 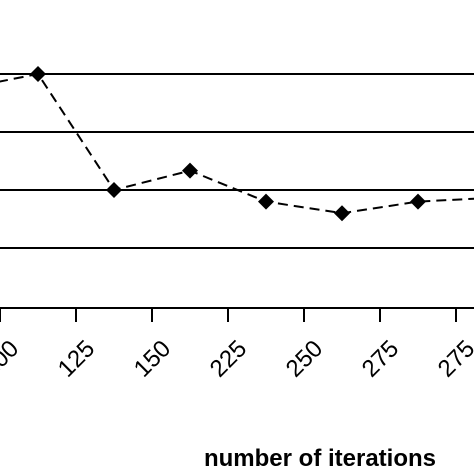 I want to click on x-tick-label: 250, so click(x=304, y=358).